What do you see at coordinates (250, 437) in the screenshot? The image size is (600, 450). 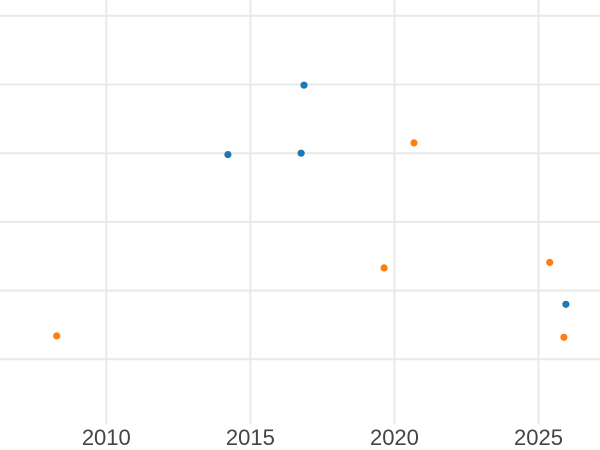 I see `x-axis-tick-label: 2015` at bounding box center [250, 437].